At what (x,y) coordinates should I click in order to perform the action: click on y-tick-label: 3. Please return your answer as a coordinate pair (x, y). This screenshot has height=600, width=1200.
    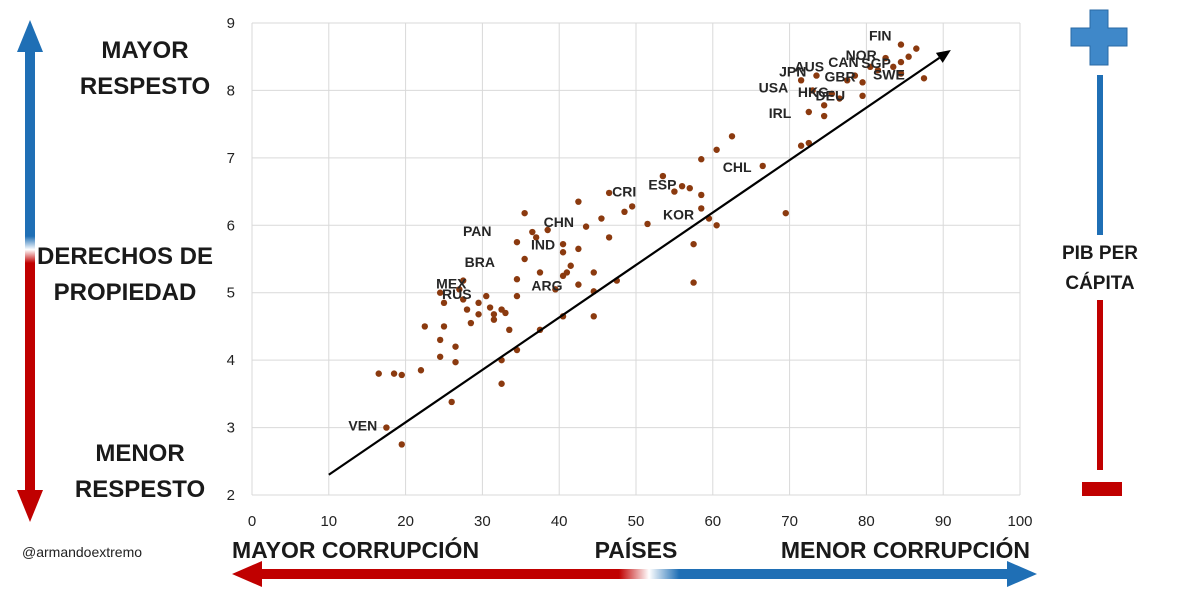
    Looking at the image, I should click on (231, 428).